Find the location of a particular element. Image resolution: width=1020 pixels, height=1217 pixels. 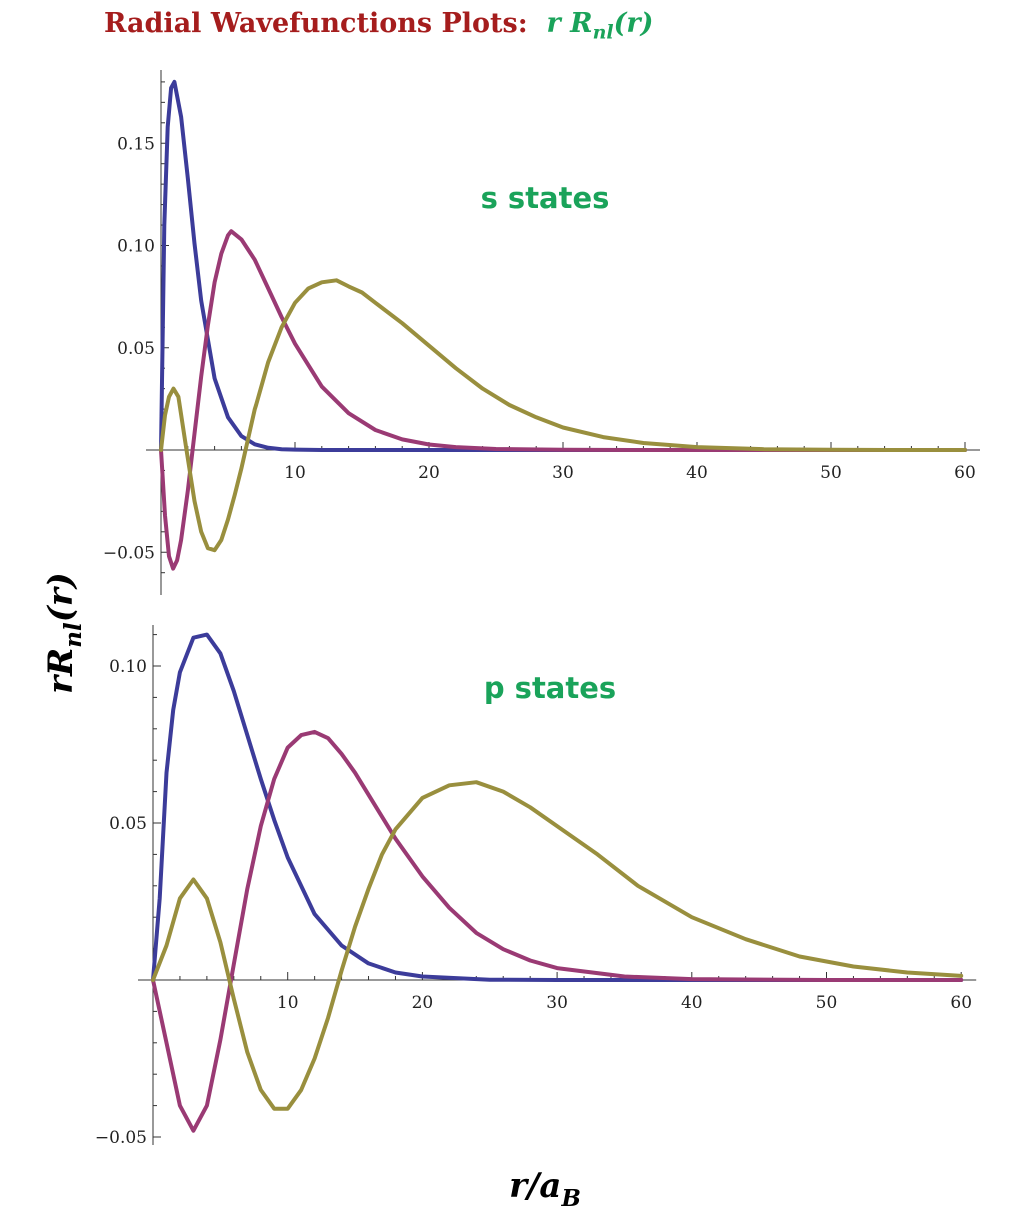

y-tick-label: 0.15 is located at coordinates (136, 144).